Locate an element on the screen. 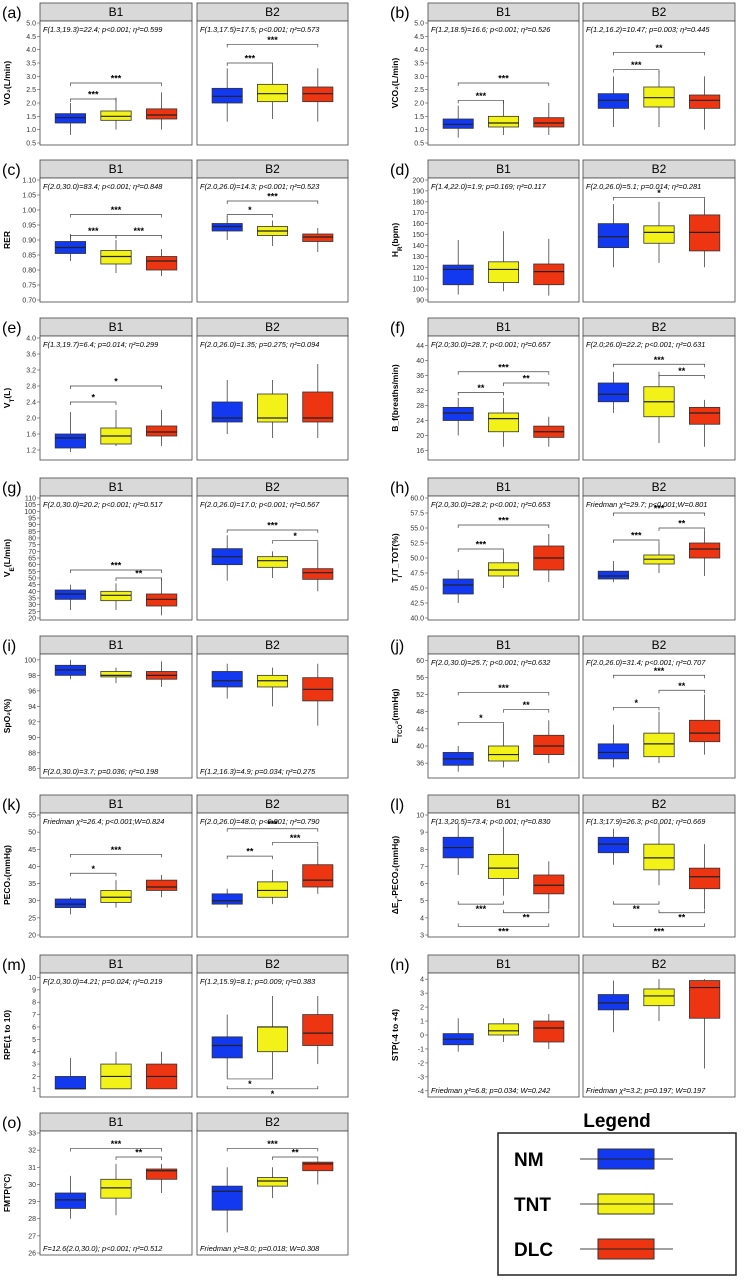 This screenshot has width=746, height=1280. y-tick-label: 200 is located at coordinates (418, 181).